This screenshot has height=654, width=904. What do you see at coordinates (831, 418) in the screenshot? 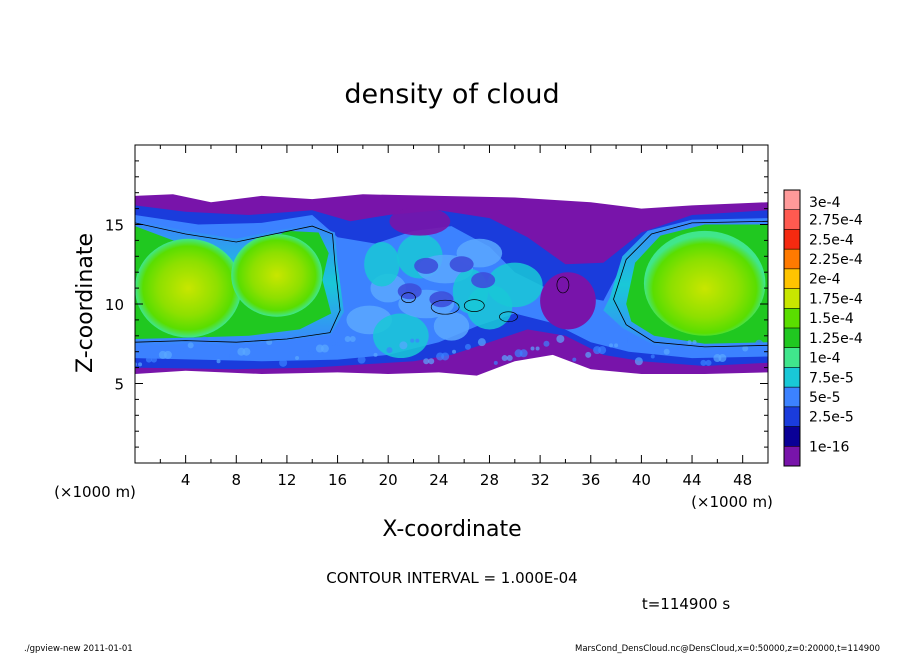
I see `colorbar-label: 2.5e-5` at bounding box center [831, 418].